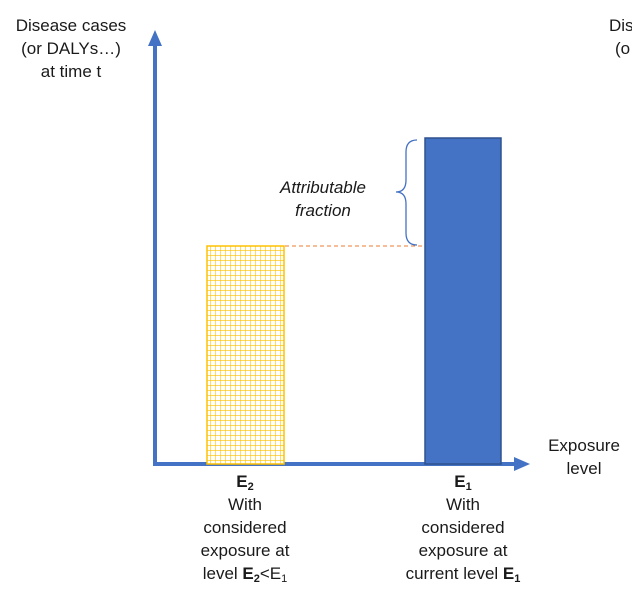  What do you see at coordinates (323, 199) in the screenshot?
I see `attributable-fraction-label: Attributable fraction` at bounding box center [323, 199].